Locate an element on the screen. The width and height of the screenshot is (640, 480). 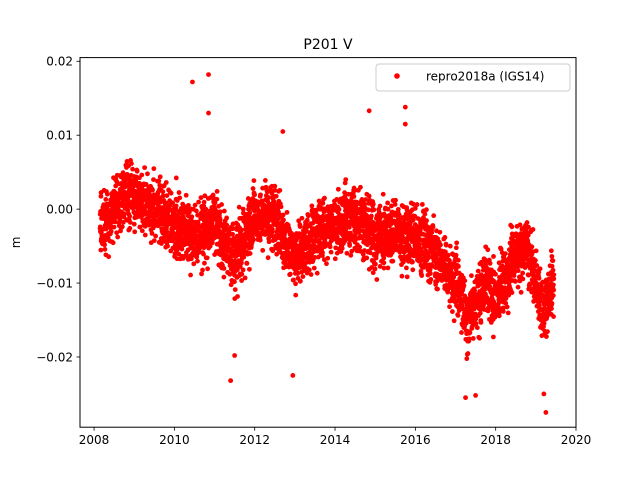
x-tick-label: 2020 is located at coordinates (576, 440).